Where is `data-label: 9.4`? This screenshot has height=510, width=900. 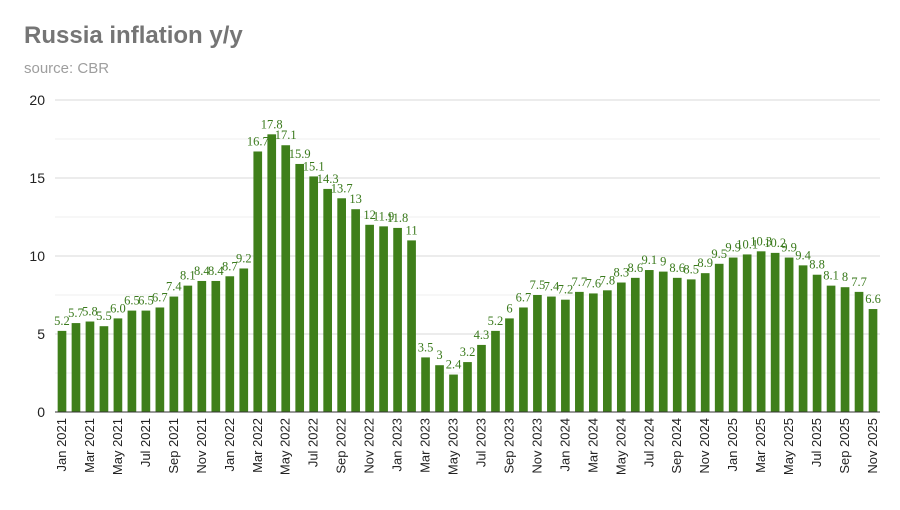 data-label: 9.4 is located at coordinates (803, 255).